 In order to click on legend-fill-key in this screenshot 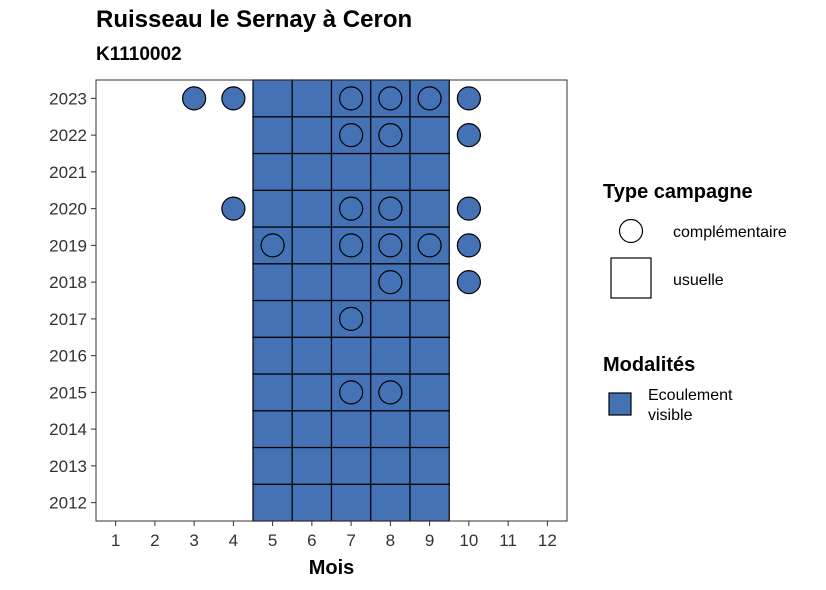, I will do `click(620, 404)`.